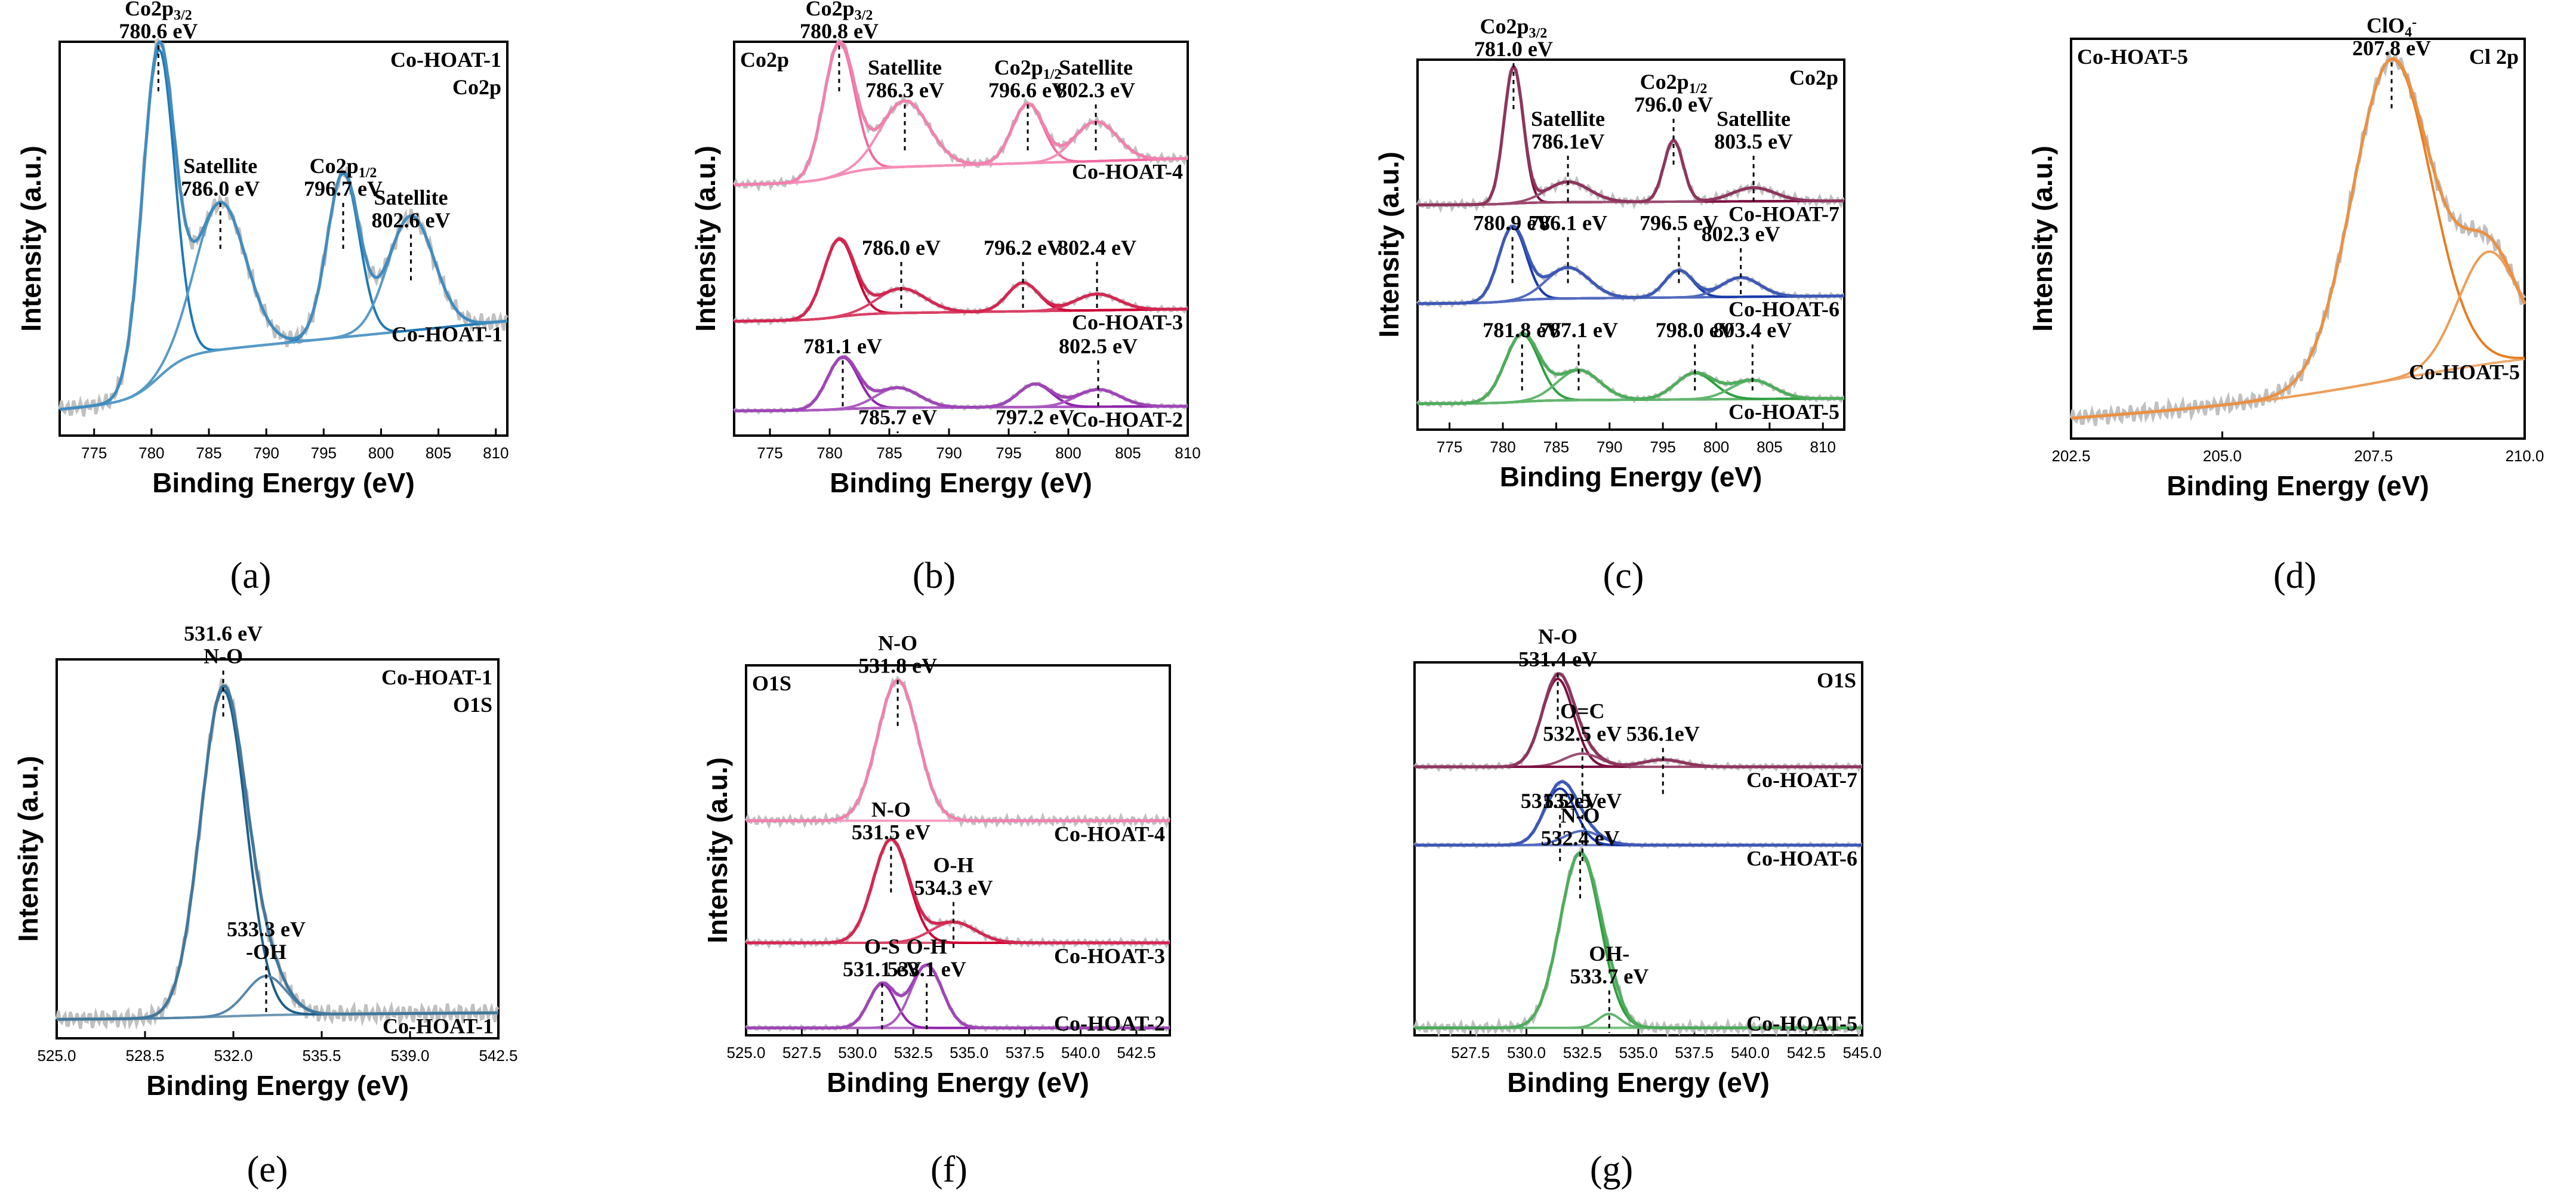  What do you see at coordinates (1109, 1023) in the screenshot?
I see `series-label: Co-HOAT-2` at bounding box center [1109, 1023].